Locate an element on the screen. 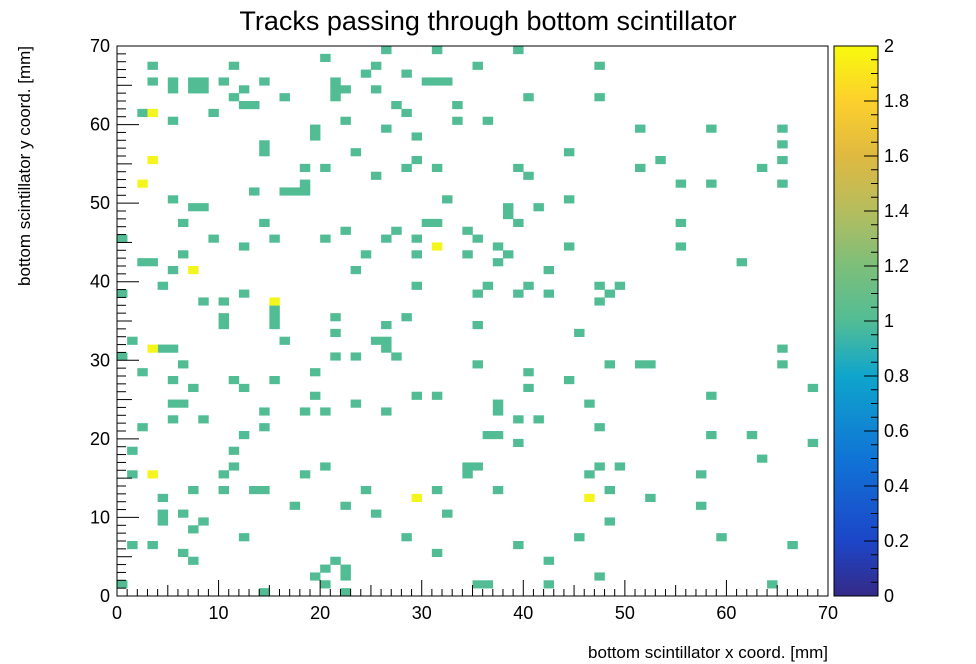 This screenshot has width=976, height=664. y-tick-label: 70 is located at coordinates (100, 46).